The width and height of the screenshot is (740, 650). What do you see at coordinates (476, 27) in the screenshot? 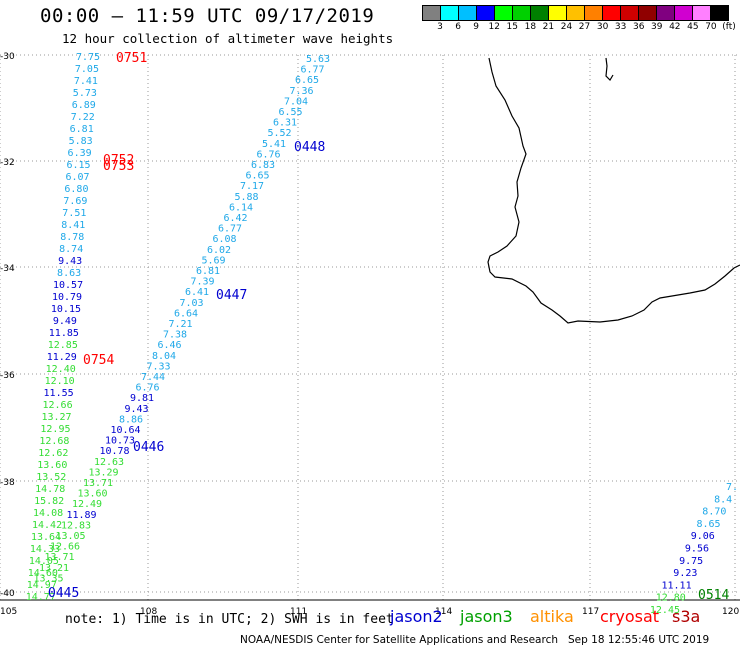
I see `legend-label: 9` at bounding box center [476, 27].